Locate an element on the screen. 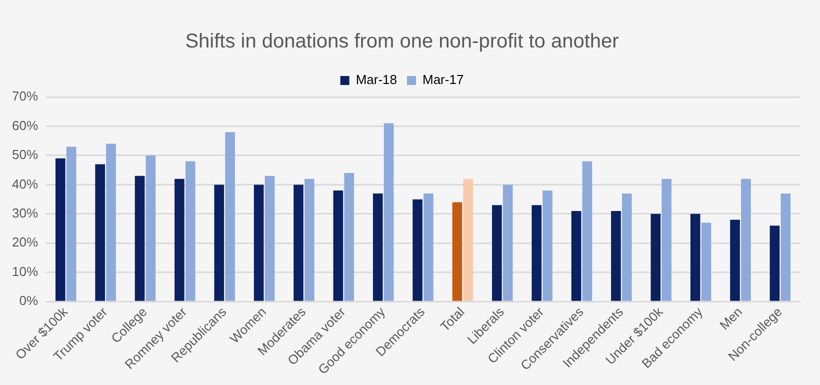 Image resolution: width=820 pixels, height=385 pixels. legend-label: Mar-17 is located at coordinates (443, 80).